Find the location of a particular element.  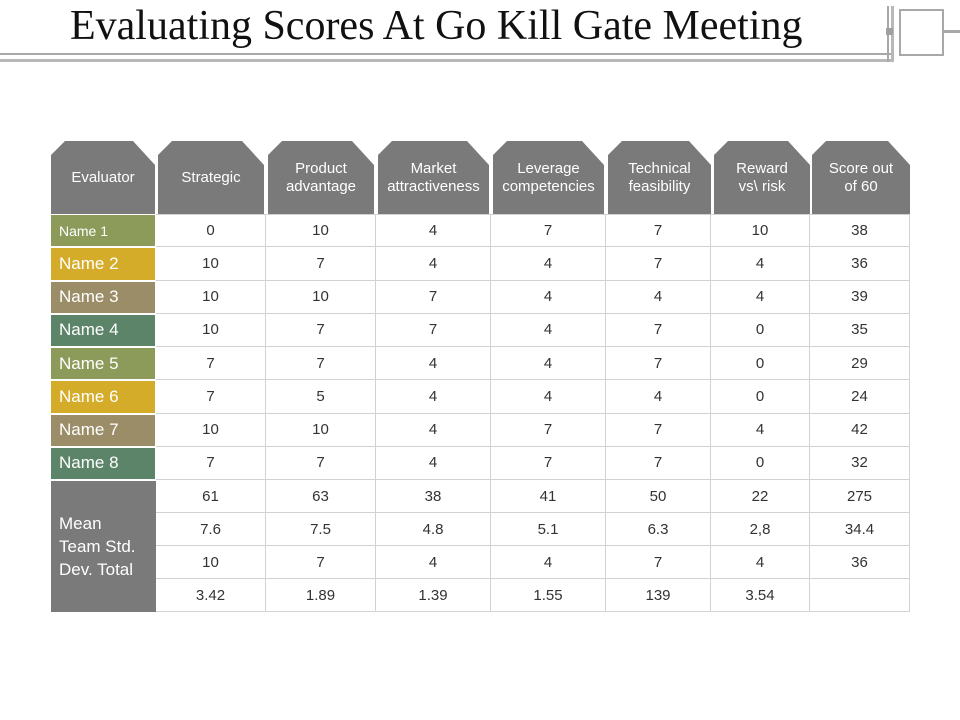

column-header: Reward vs\ risk is located at coordinates (762, 177).